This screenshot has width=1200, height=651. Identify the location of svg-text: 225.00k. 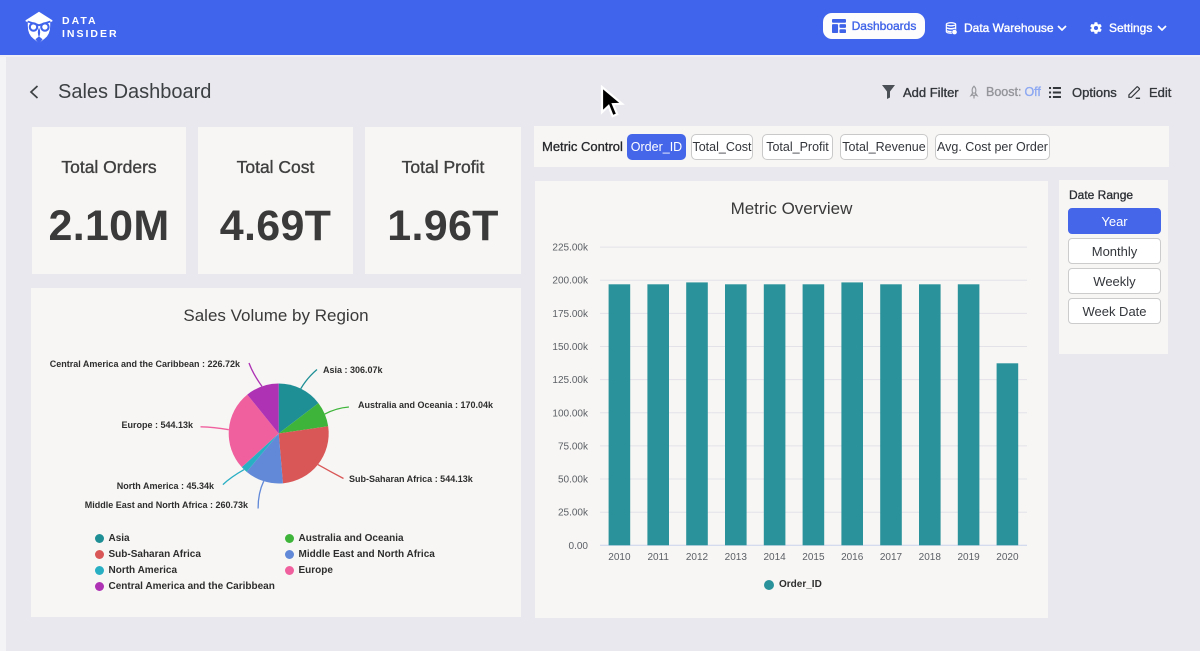
(570, 248).